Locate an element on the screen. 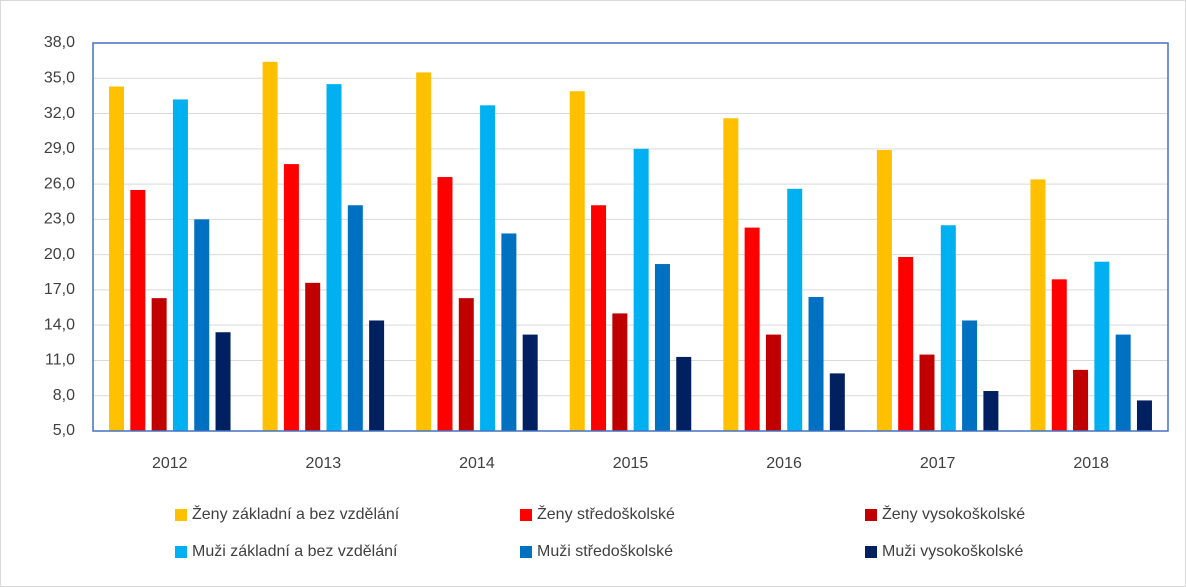 The image size is (1186, 587). x-tick-label: 2013 is located at coordinates (324, 463).